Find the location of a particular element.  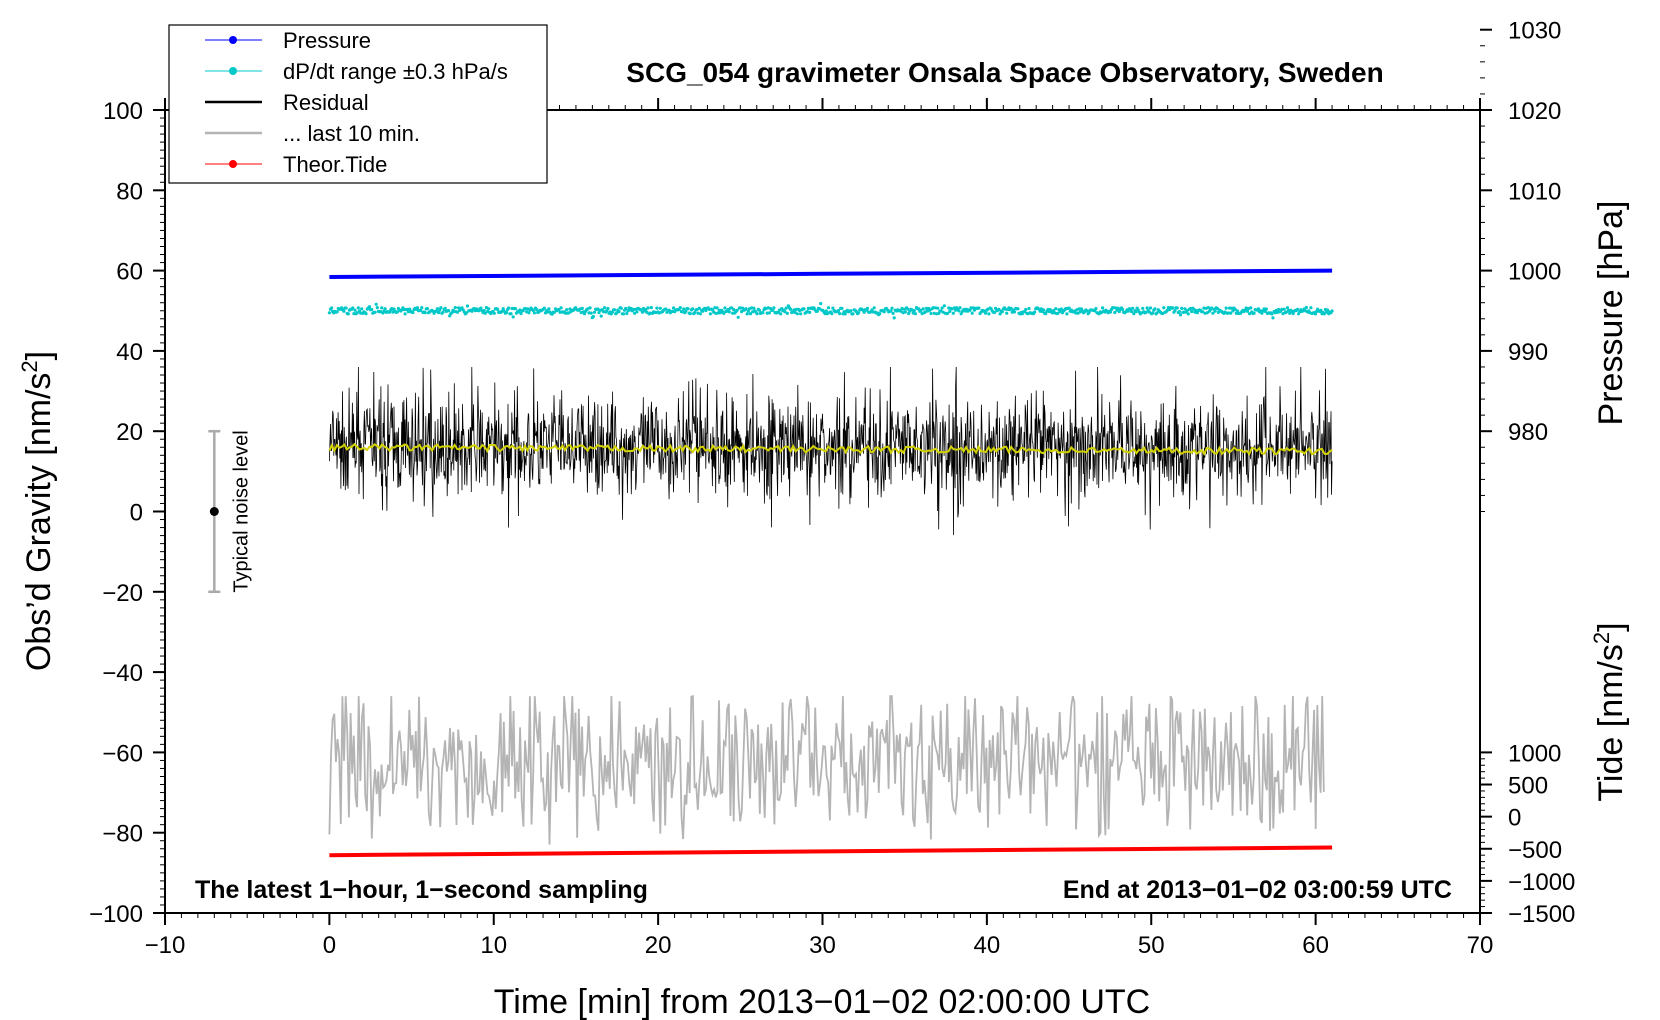

pressure-tick-label: 990 is located at coordinates (1528, 352).